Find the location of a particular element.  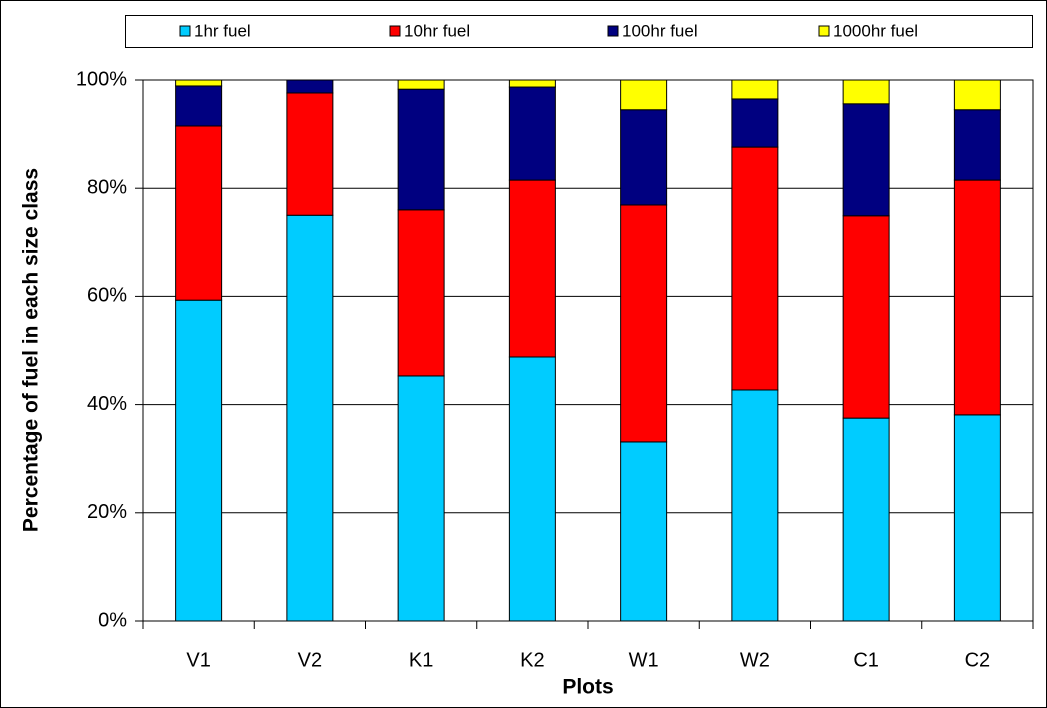

y-tick-label: 80% is located at coordinates (107, 187).